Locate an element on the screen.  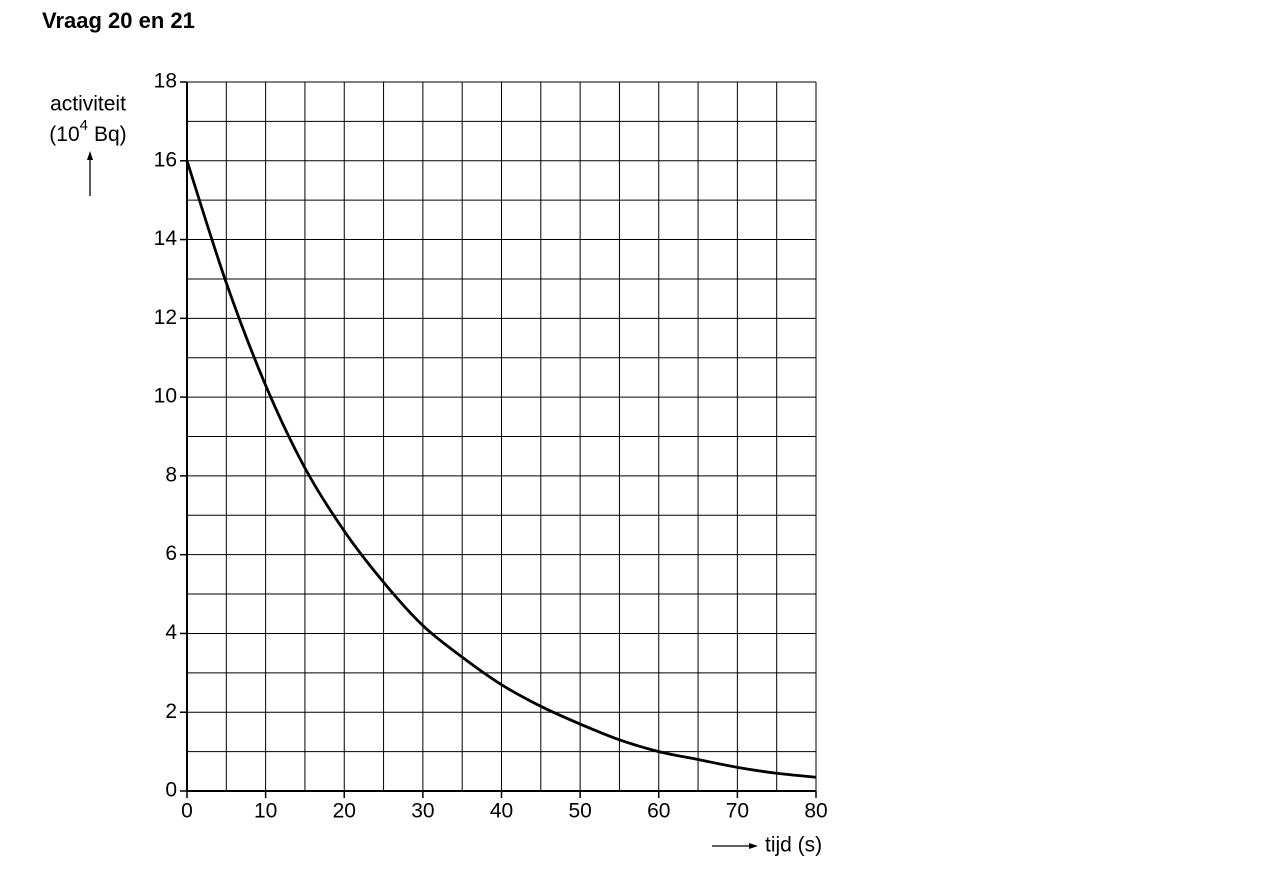
y-axis-unit: (104 Bq) is located at coordinates (87, 131).